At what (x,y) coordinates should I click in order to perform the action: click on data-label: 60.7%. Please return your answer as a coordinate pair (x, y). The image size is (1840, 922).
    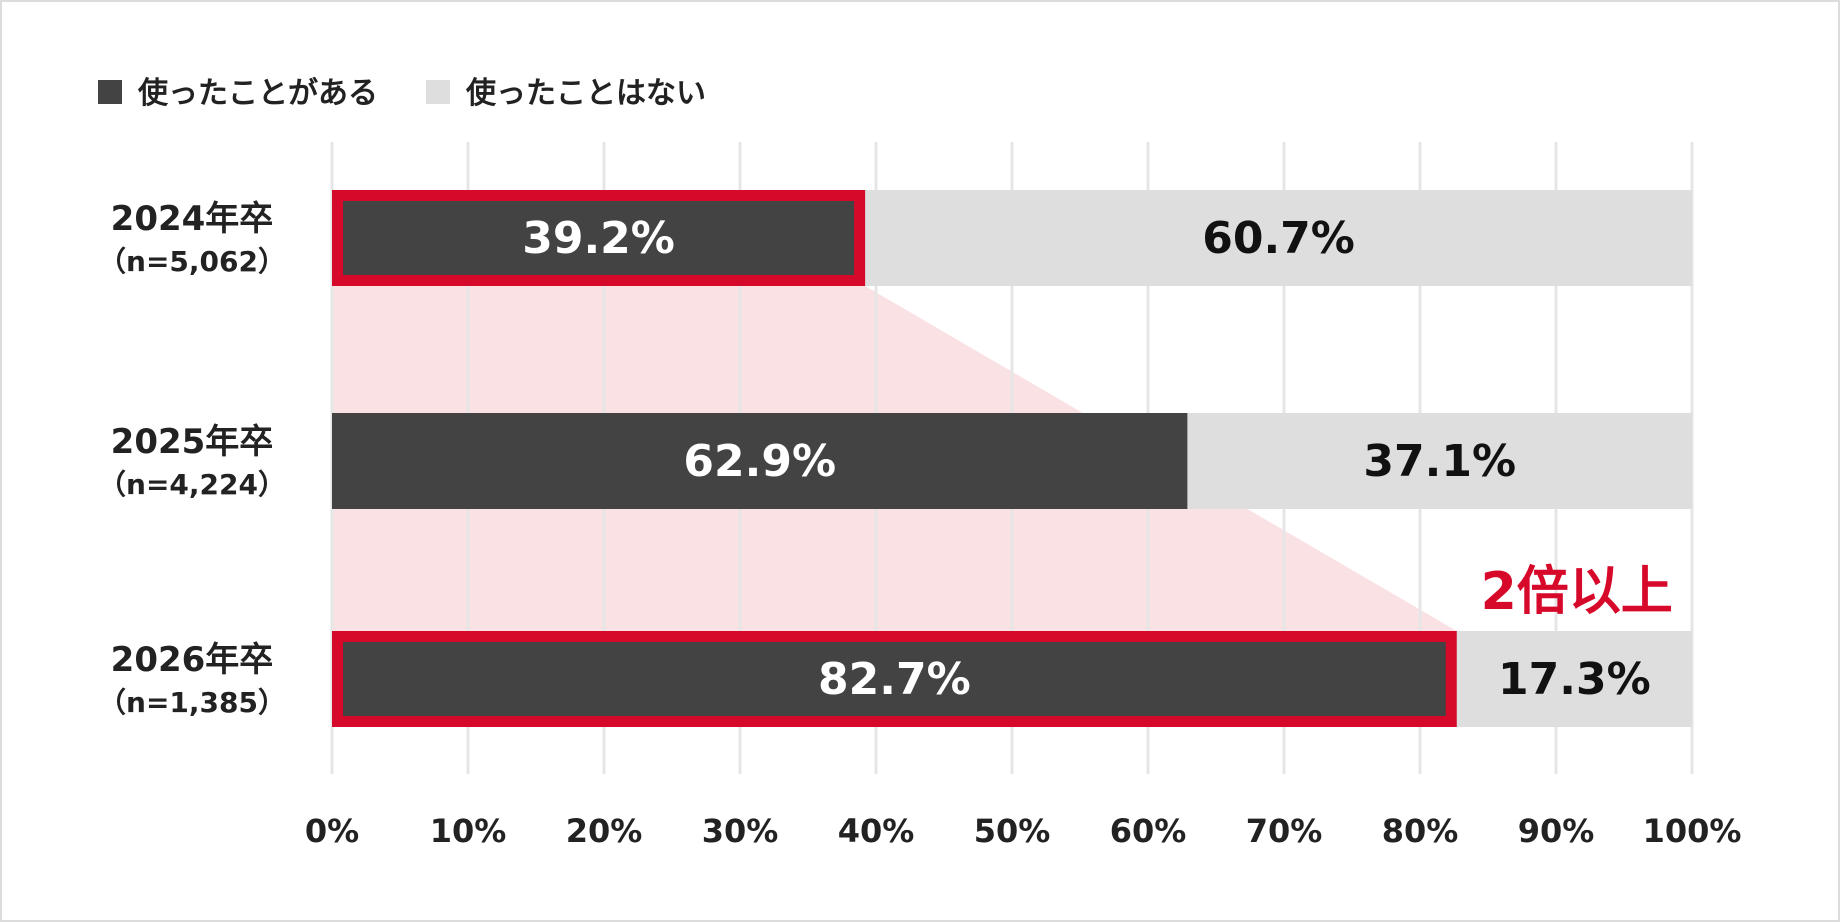
    Looking at the image, I should click on (1278, 238).